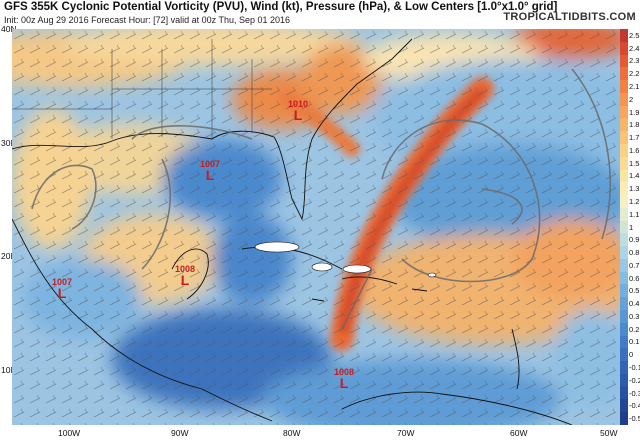 The height and width of the screenshot is (441, 640). What do you see at coordinates (9, 370) in the screenshot?
I see `lat-label-10n: 10N` at bounding box center [9, 370].